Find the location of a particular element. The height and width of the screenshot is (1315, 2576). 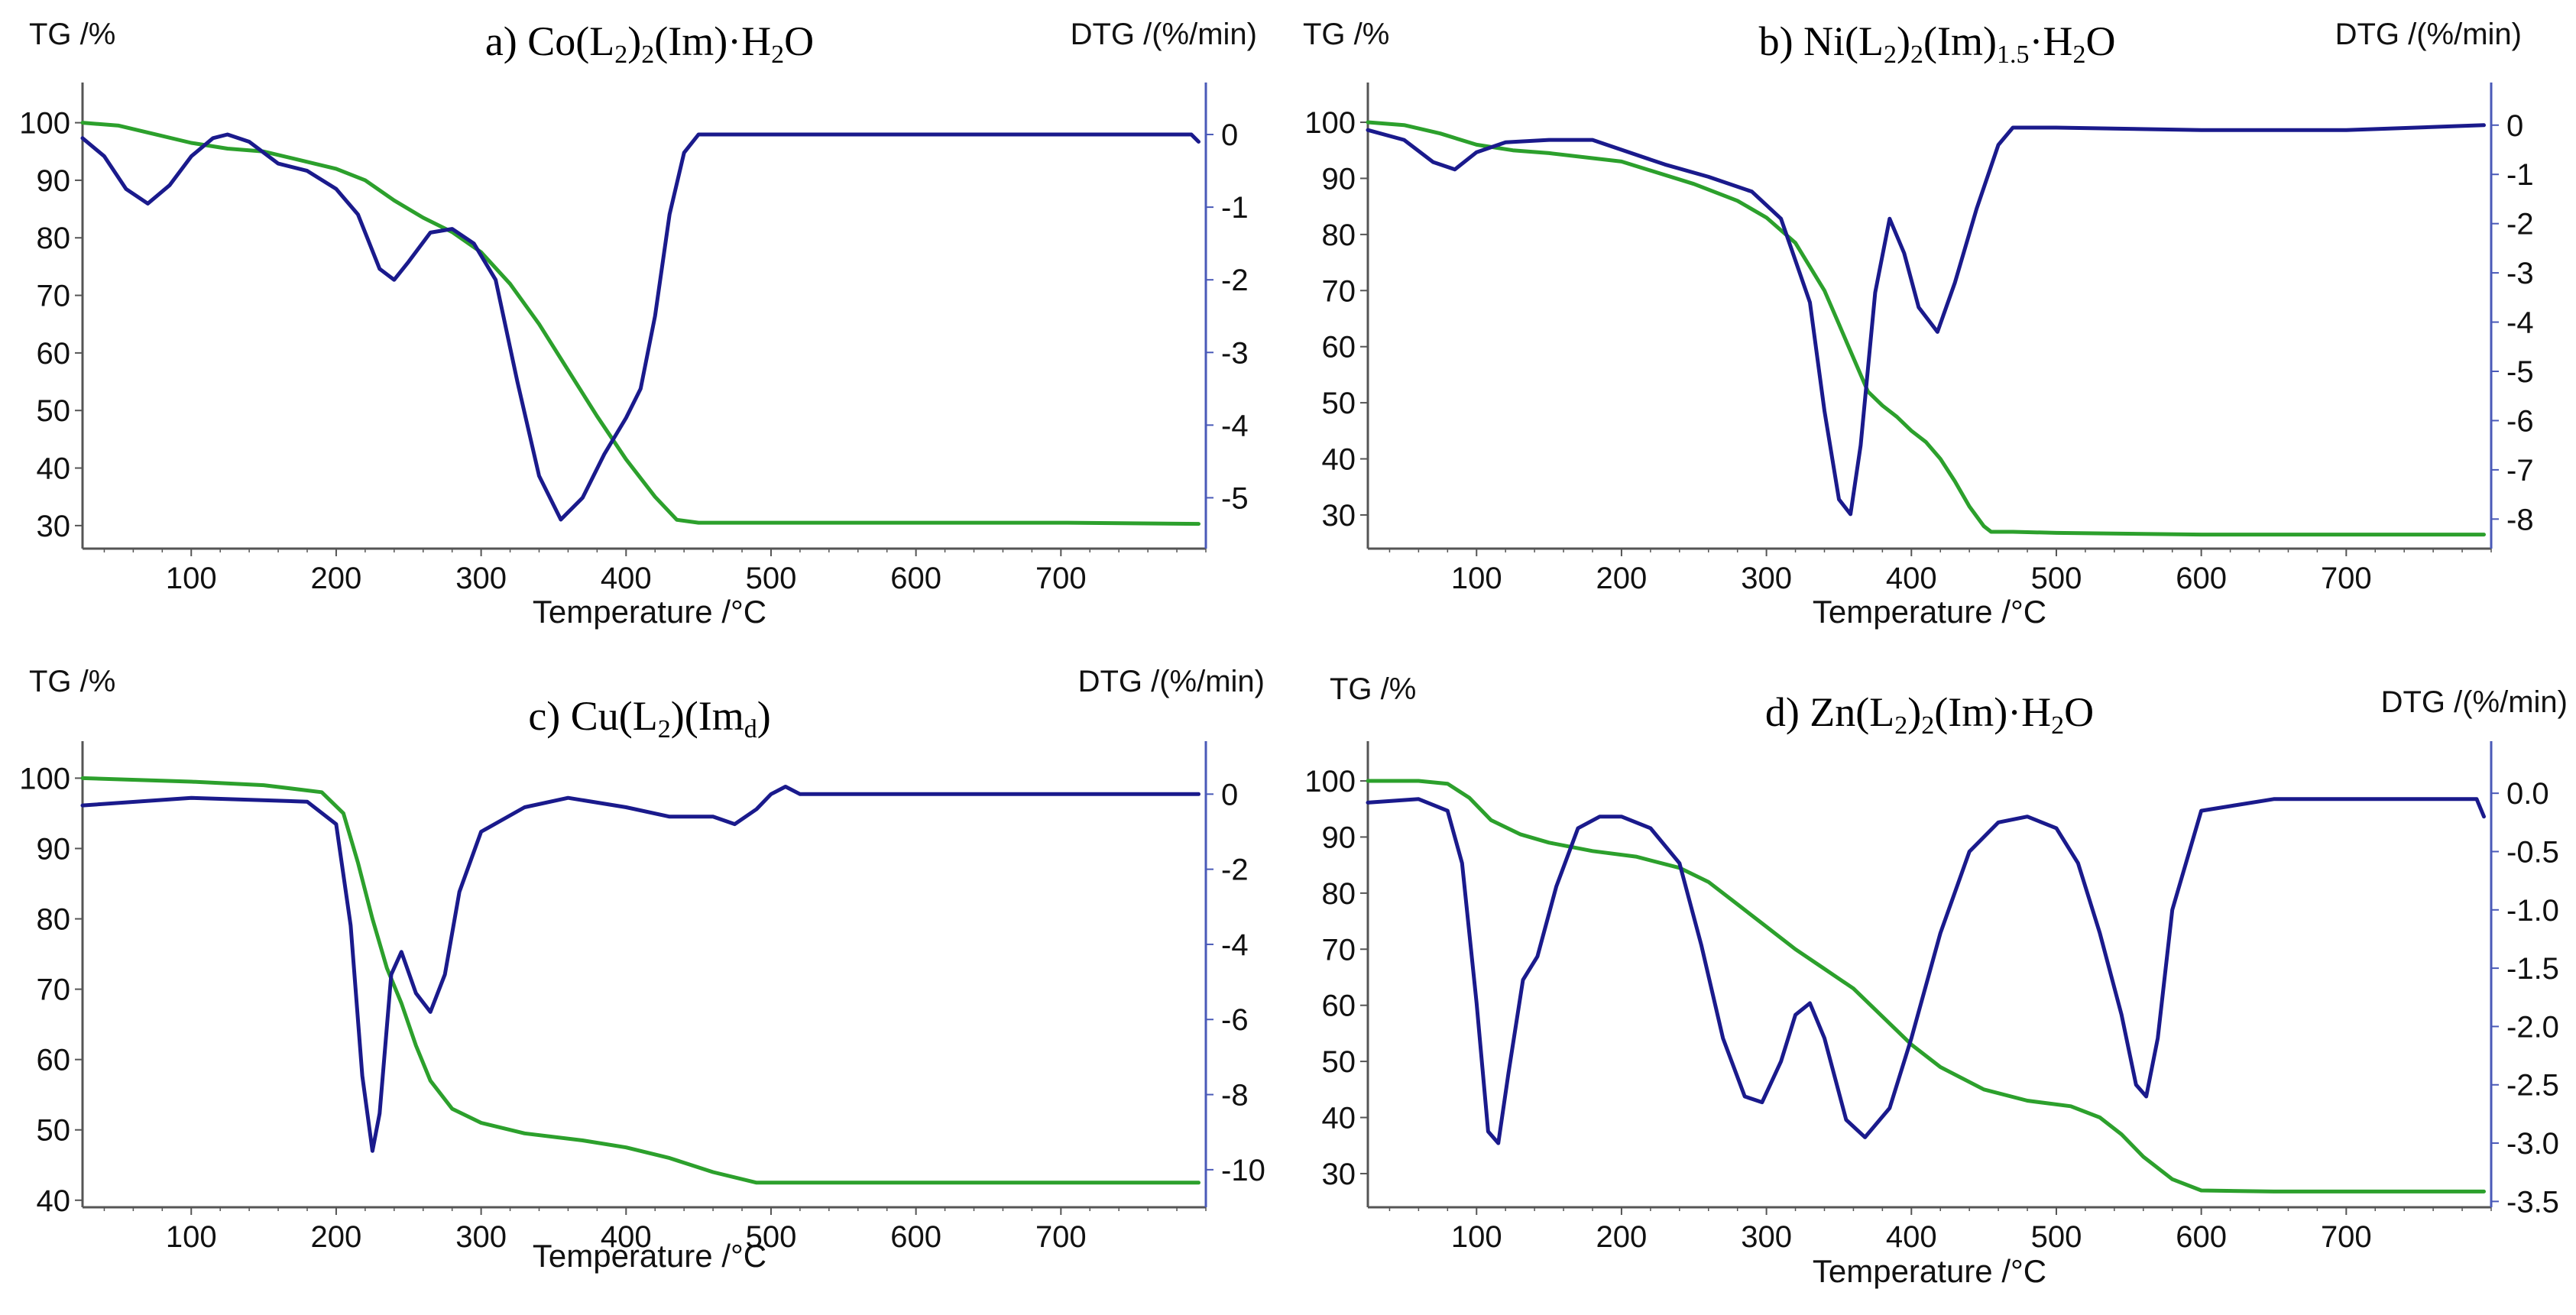

chart-title: d) Zn(L2)2(Im)·H2O is located at coordinates (1930, 714).